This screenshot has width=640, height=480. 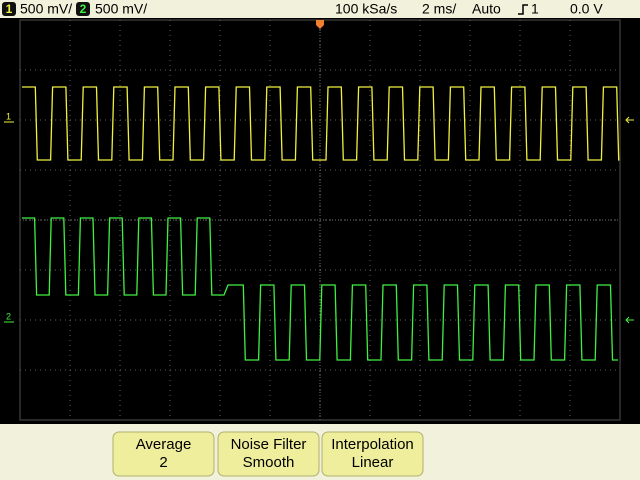 I want to click on status-bar, so click(x=320, y=9).